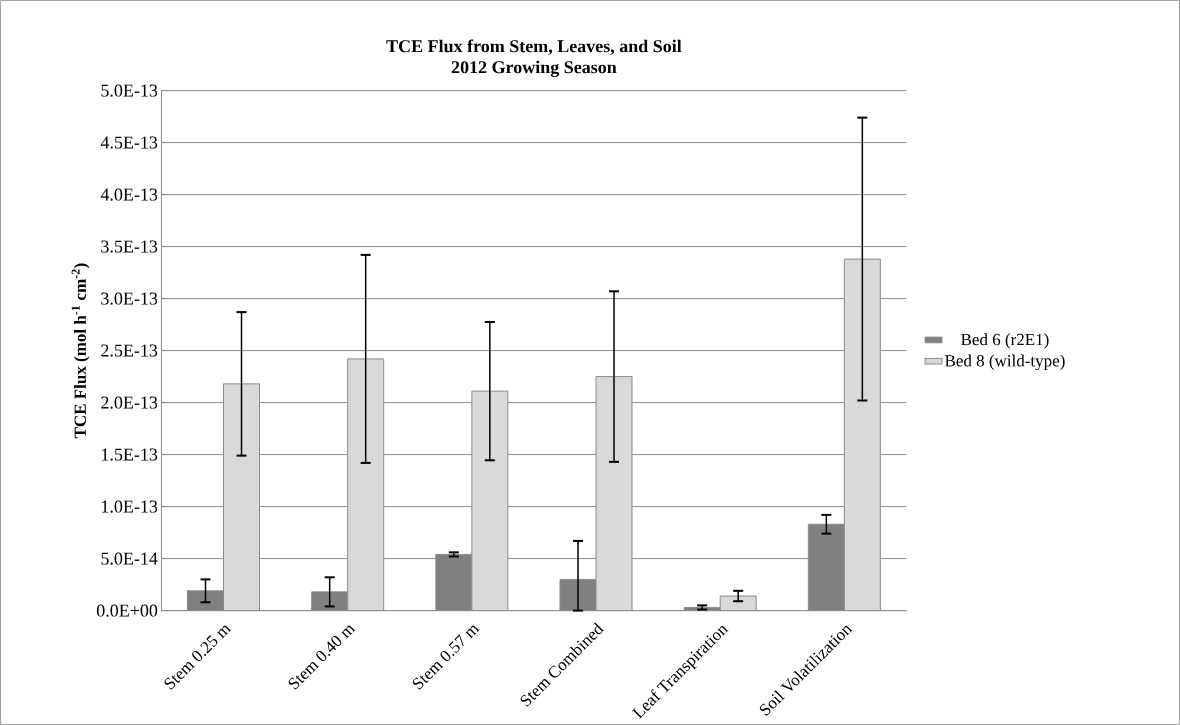  Describe the element at coordinates (446, 657) in the screenshot. I see `x-tick-label: Stem 0.57 m` at that location.